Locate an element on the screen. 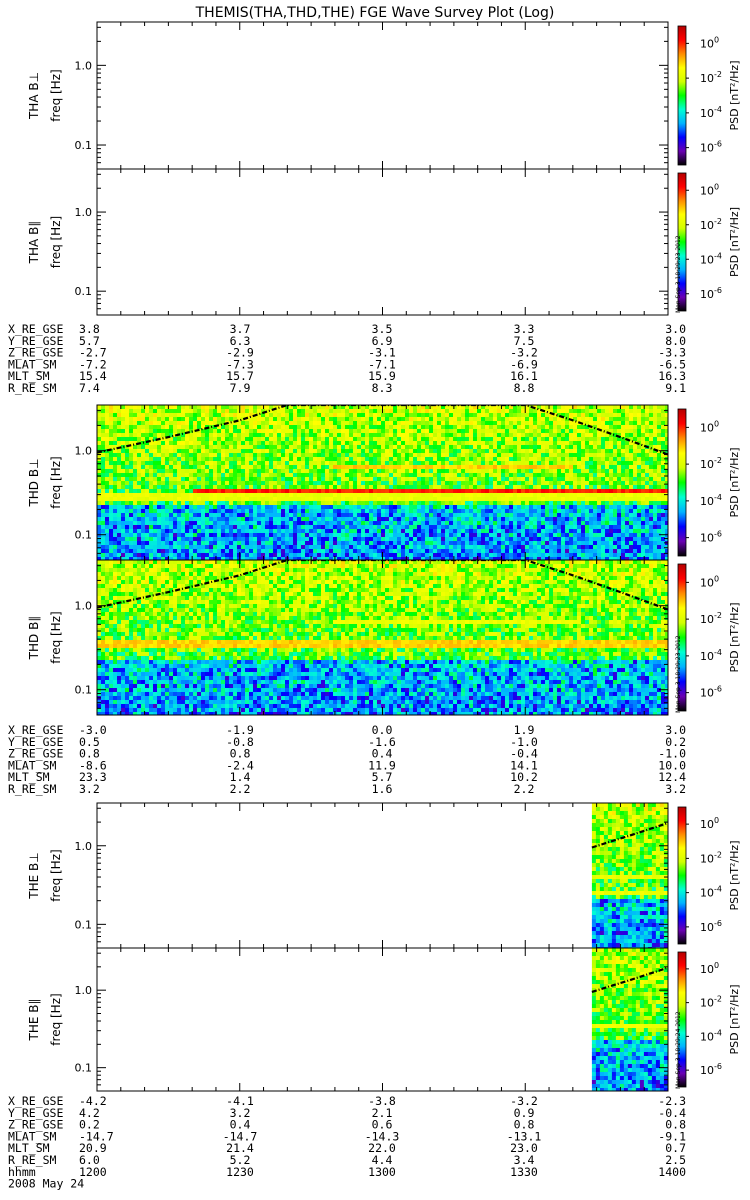  orbit-value: 1.9 is located at coordinates (524, 730).